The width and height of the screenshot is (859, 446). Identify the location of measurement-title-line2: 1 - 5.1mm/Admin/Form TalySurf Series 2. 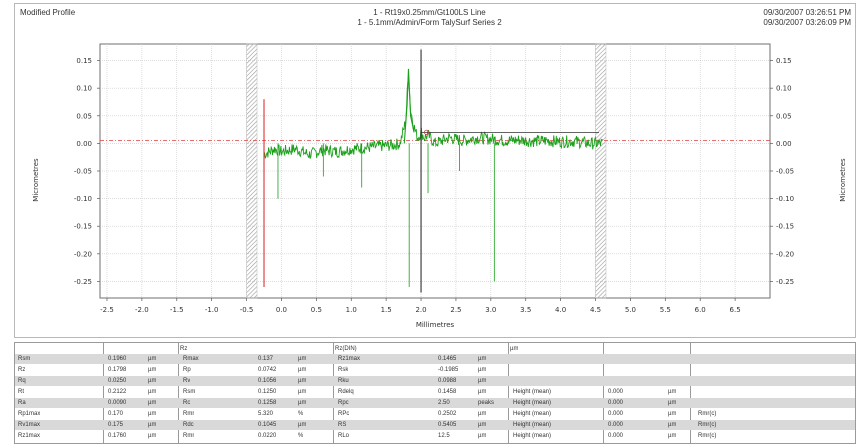
(429, 22).